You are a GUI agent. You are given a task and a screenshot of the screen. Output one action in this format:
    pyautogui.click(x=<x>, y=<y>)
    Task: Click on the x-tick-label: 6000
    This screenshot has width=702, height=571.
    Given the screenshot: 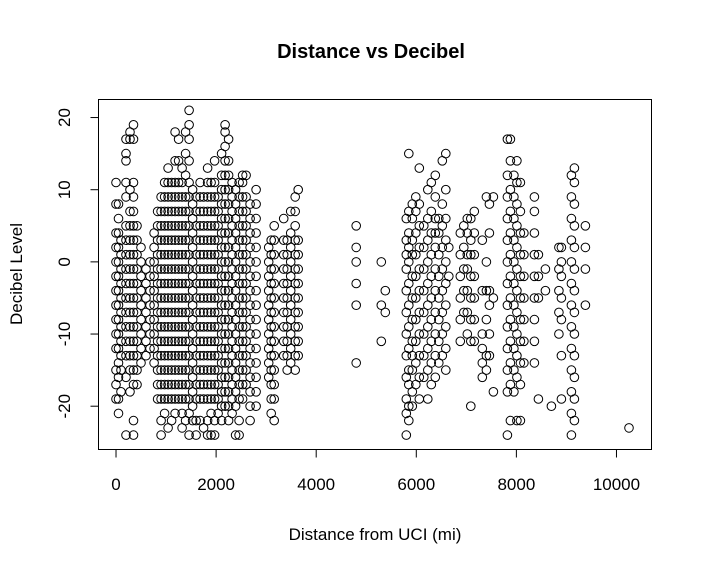 What is the action you would take?
    pyautogui.click(x=416, y=484)
    